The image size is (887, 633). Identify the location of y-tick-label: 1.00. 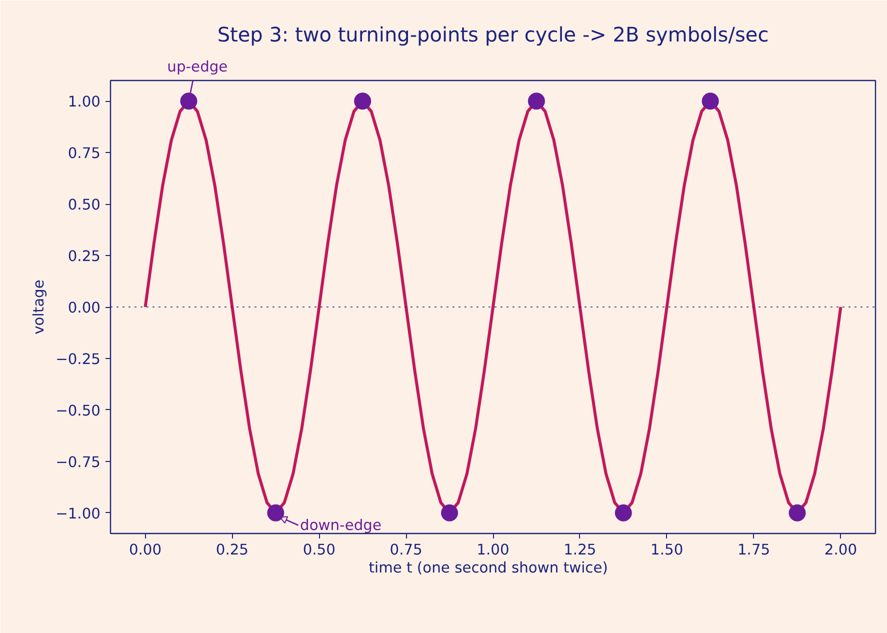
(84, 102).